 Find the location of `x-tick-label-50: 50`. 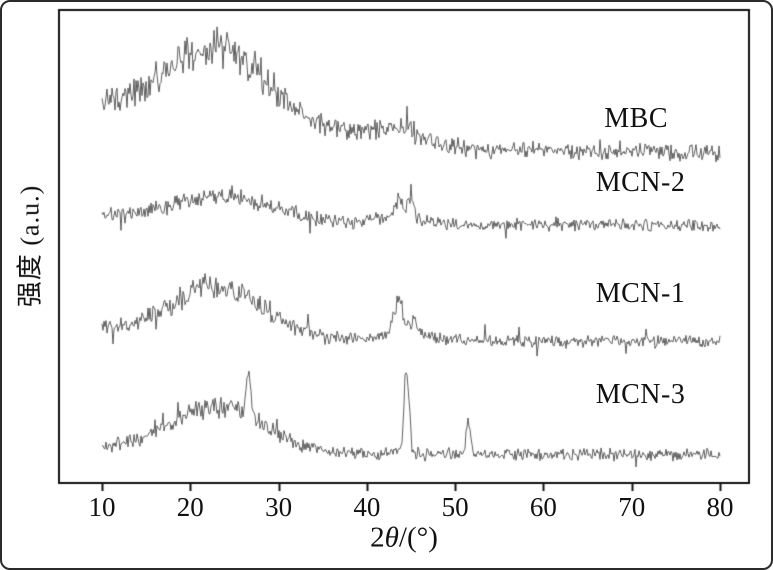

x-tick-label-50: 50 is located at coordinates (455, 507).